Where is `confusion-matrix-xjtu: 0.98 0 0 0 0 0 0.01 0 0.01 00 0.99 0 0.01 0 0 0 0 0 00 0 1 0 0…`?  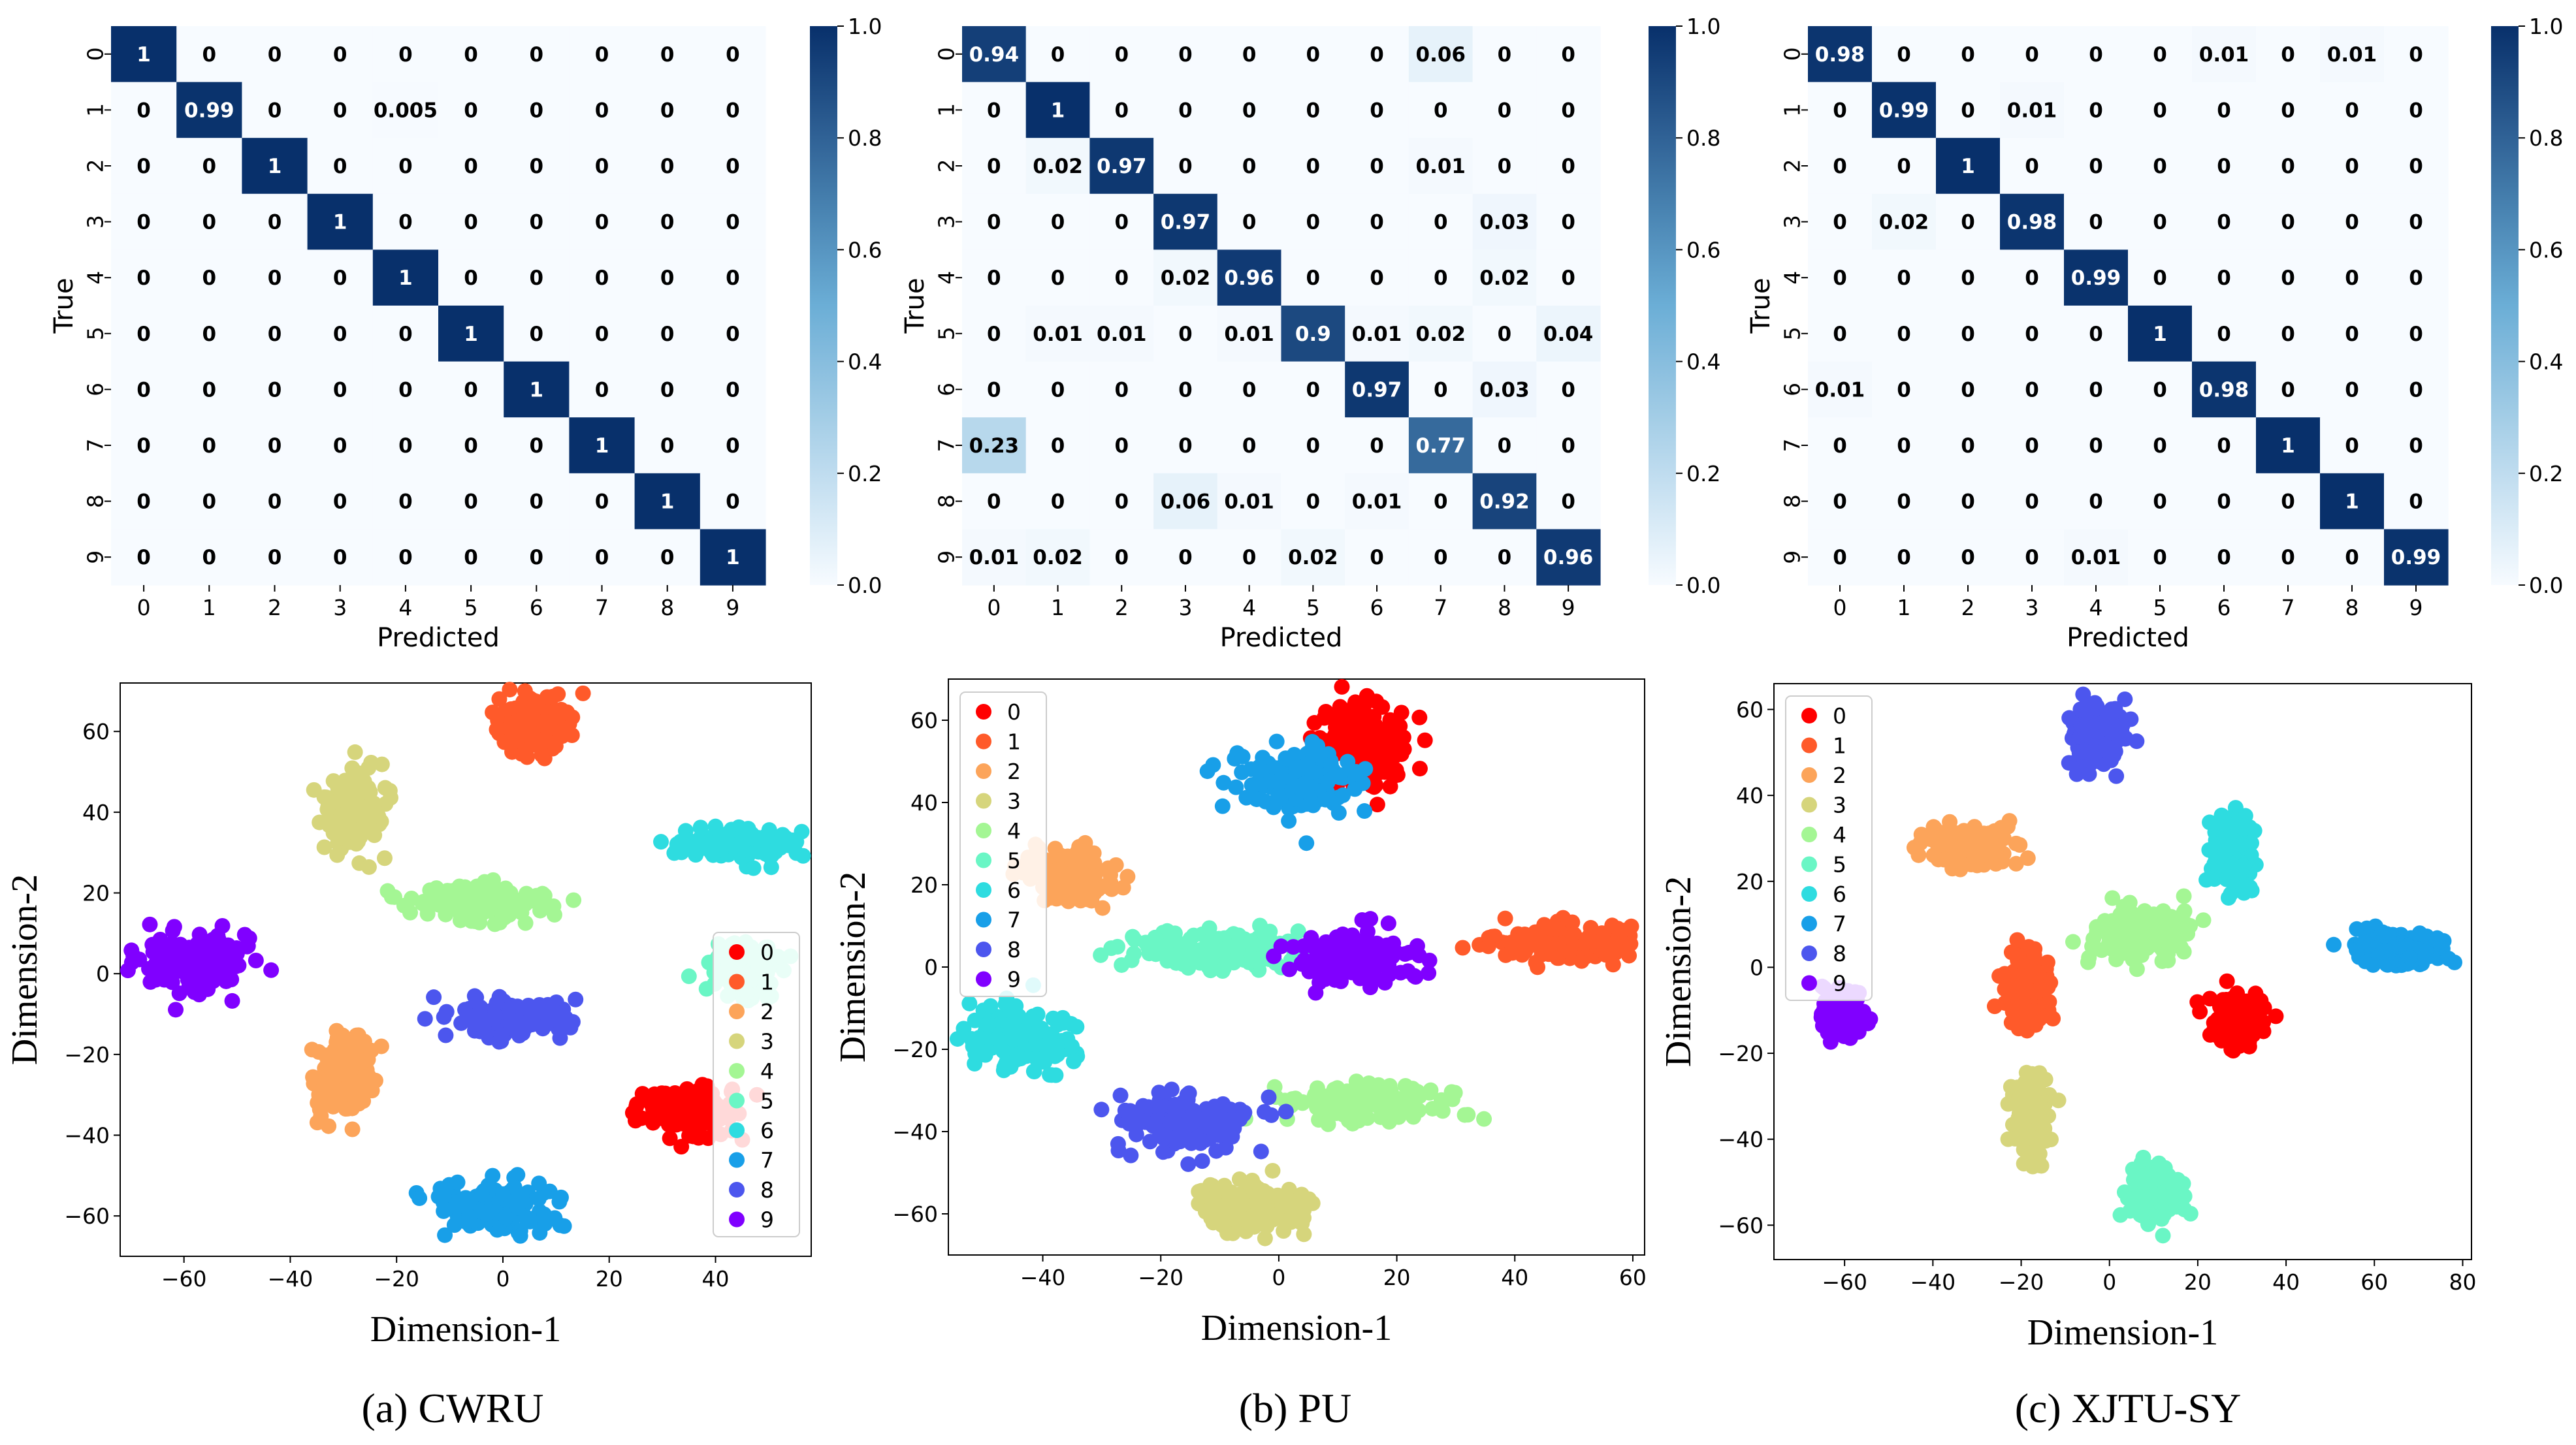
confusion-matrix-xjtu: 0.98 0 0 0 0 0 0.01 0 0.01 00 0.99 0 0.01 0 0 0 0 0 00 0 1 0 0… is located at coordinates (2154, 333).